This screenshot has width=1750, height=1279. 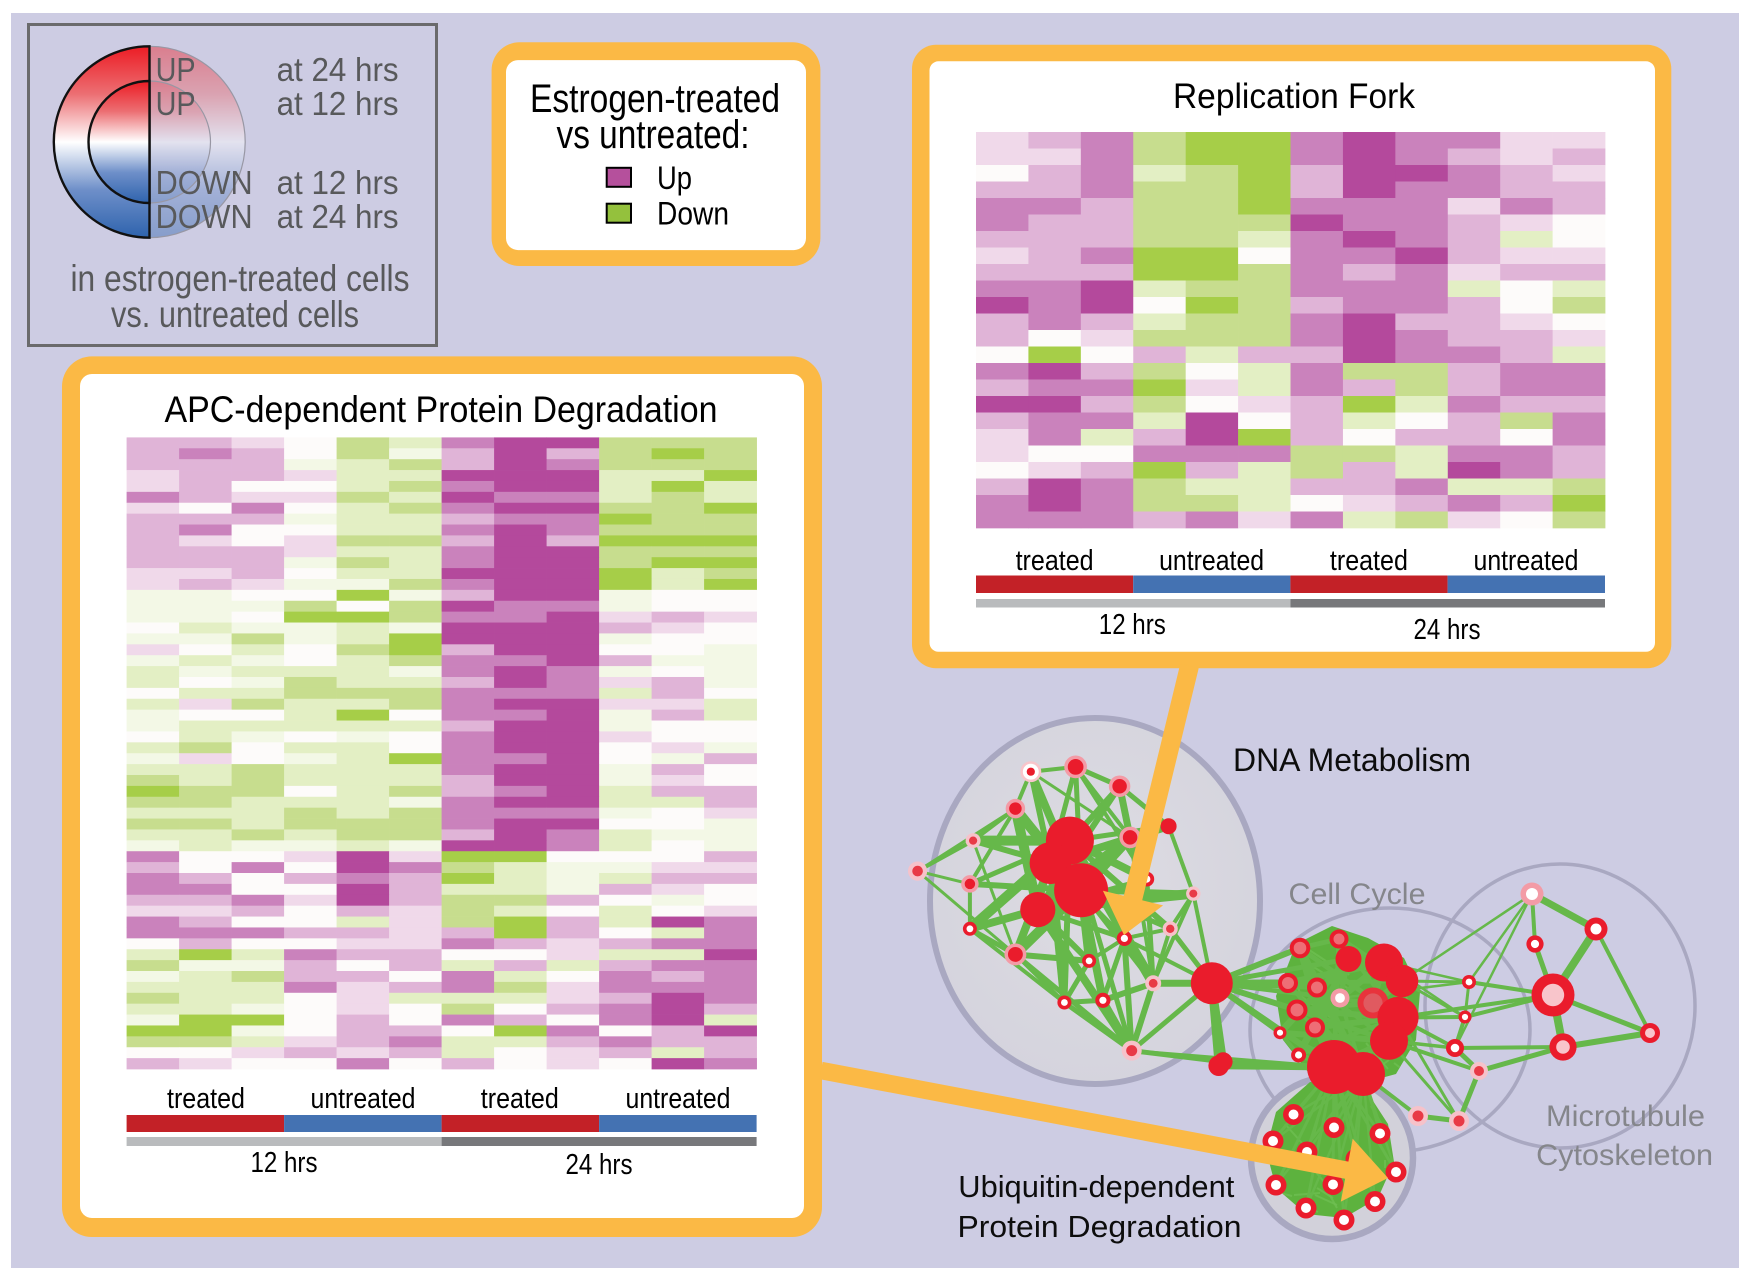 What do you see at coordinates (653, 135) in the screenshot?
I see `svg-text: vs untreated:` at bounding box center [653, 135].